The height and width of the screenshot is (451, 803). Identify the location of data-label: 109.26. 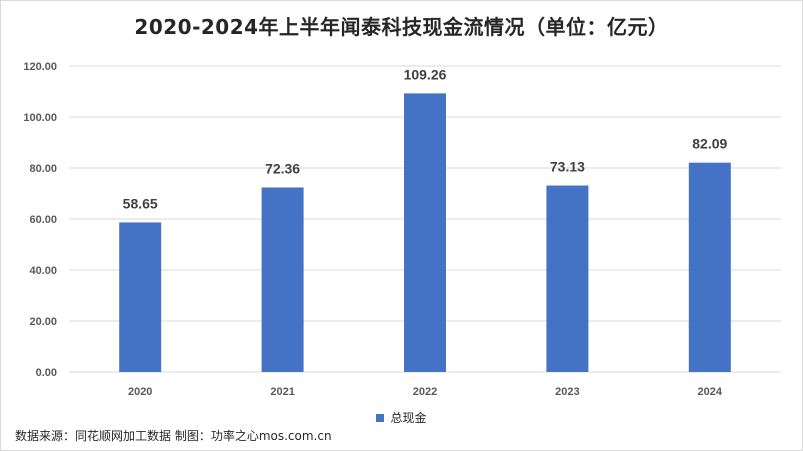
(425, 74).